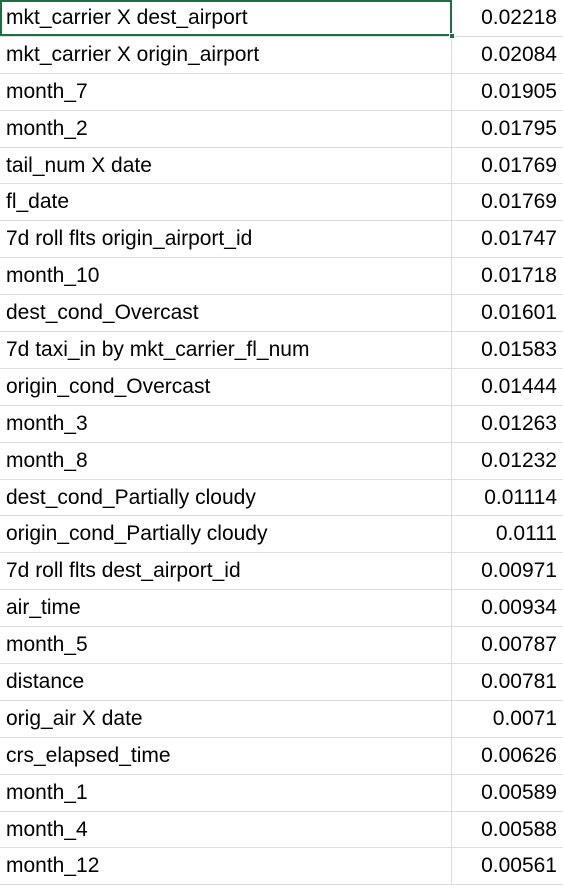 The width and height of the screenshot is (563, 891). I want to click on importance-value-cell: 0.02084, so click(519, 54).